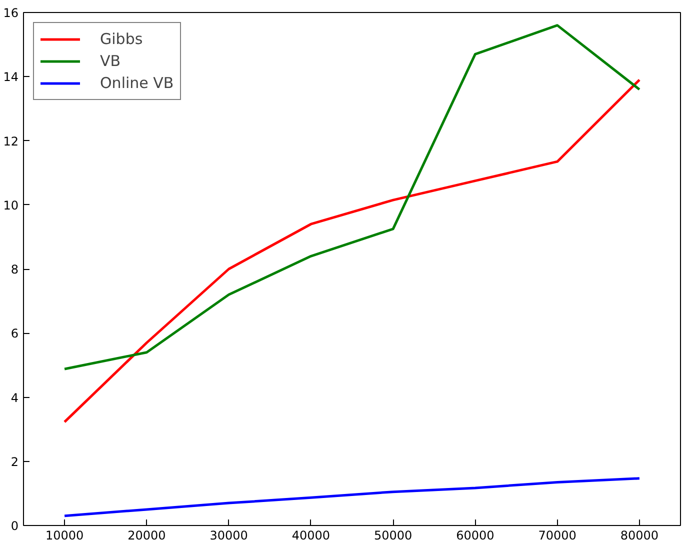 This screenshot has height=542, width=684. What do you see at coordinates (14, 461) in the screenshot?
I see `y-tick-label: 2` at bounding box center [14, 461].